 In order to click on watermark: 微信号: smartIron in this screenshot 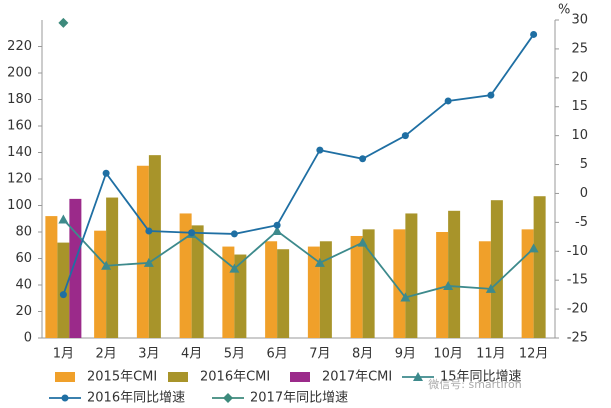, I will do `click(474, 384)`.